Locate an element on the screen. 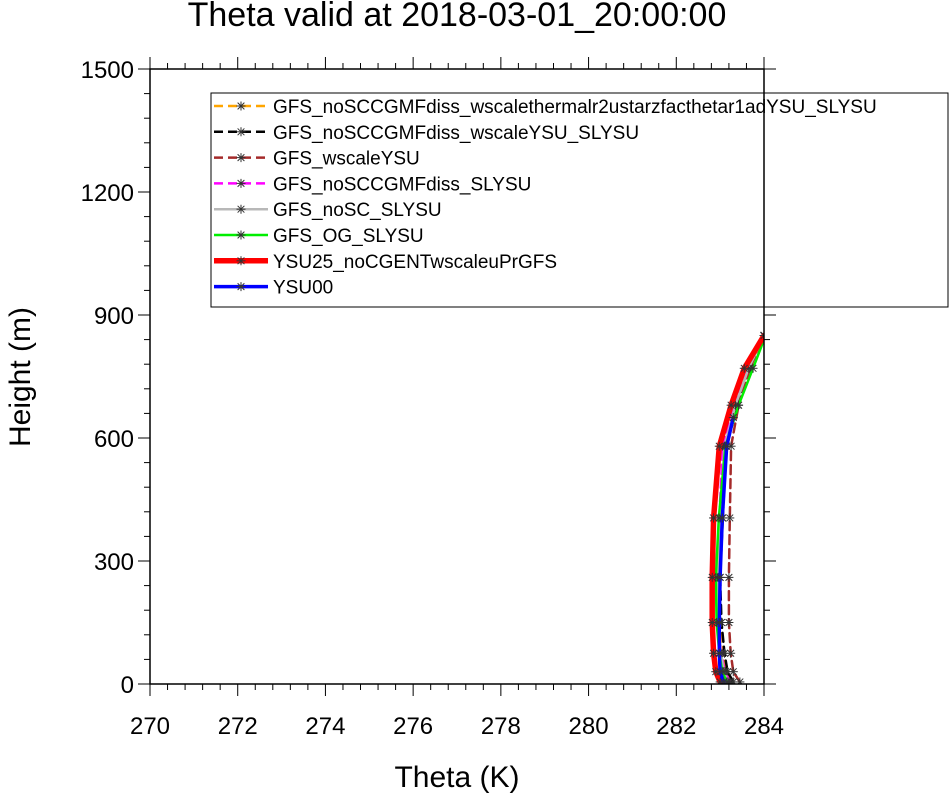  legend-label: YSU00 is located at coordinates (303, 288).